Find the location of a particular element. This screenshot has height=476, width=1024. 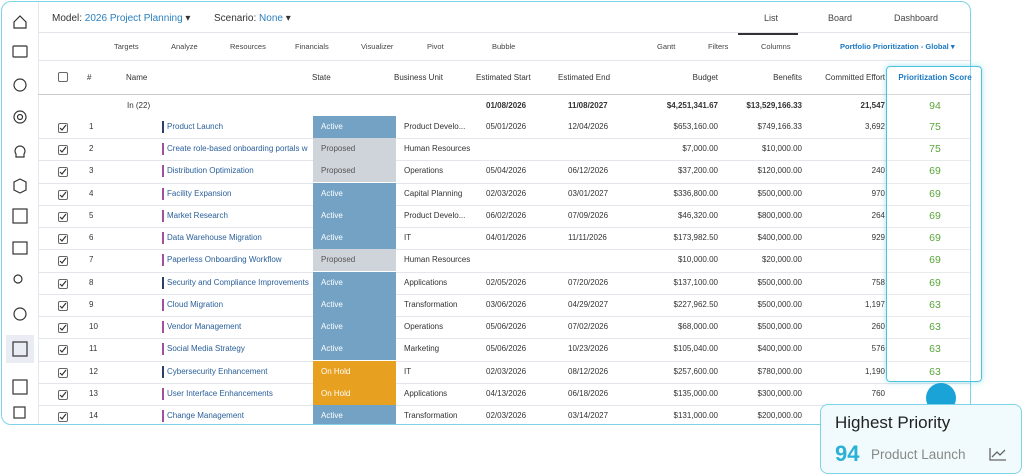

project-name: Cybersecurity Enhancement is located at coordinates (217, 371).